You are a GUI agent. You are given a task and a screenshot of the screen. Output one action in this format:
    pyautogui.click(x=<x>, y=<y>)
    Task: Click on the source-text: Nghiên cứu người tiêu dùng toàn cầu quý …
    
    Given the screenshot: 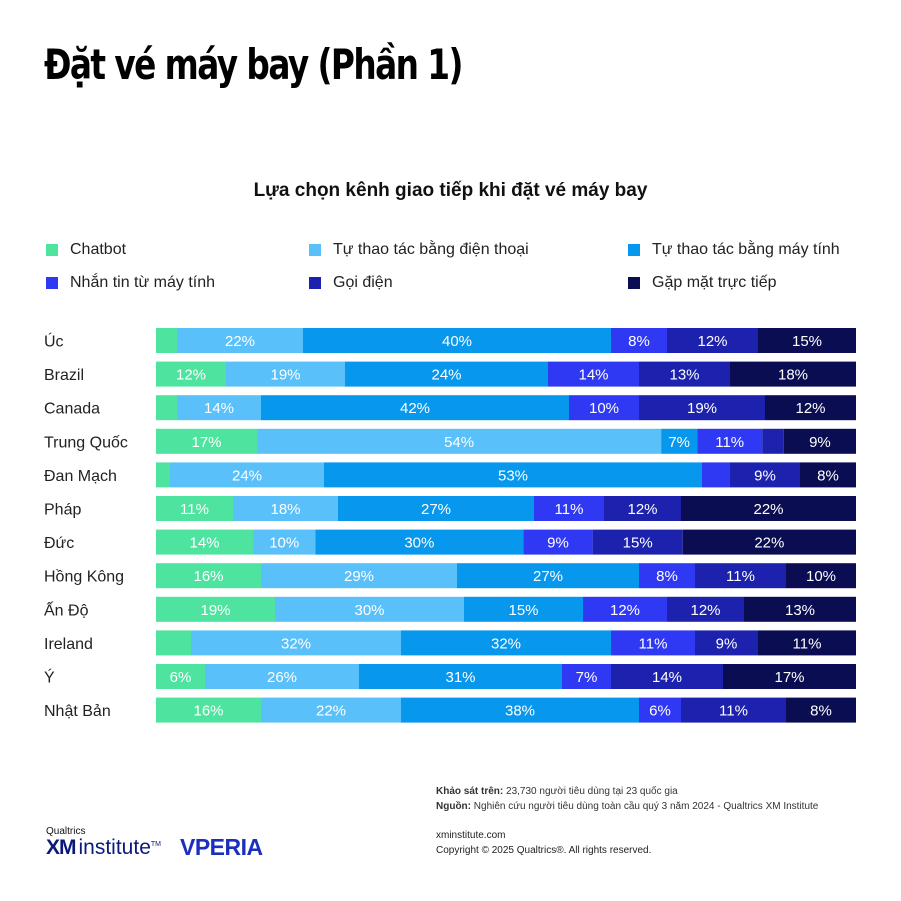 What is the action you would take?
    pyautogui.click(x=646, y=806)
    